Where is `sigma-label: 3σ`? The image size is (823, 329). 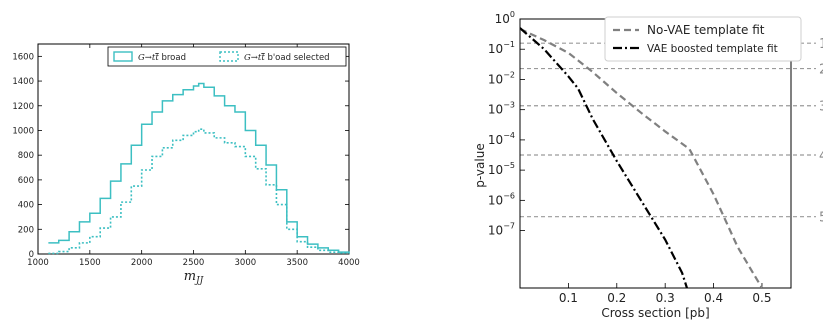 sigma-label: 3σ is located at coordinates (821, 107).